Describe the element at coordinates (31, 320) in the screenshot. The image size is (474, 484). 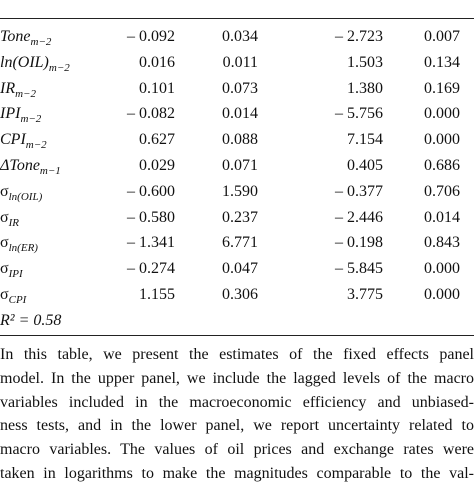
I see `r-squared: R² = 0.58` at that location.